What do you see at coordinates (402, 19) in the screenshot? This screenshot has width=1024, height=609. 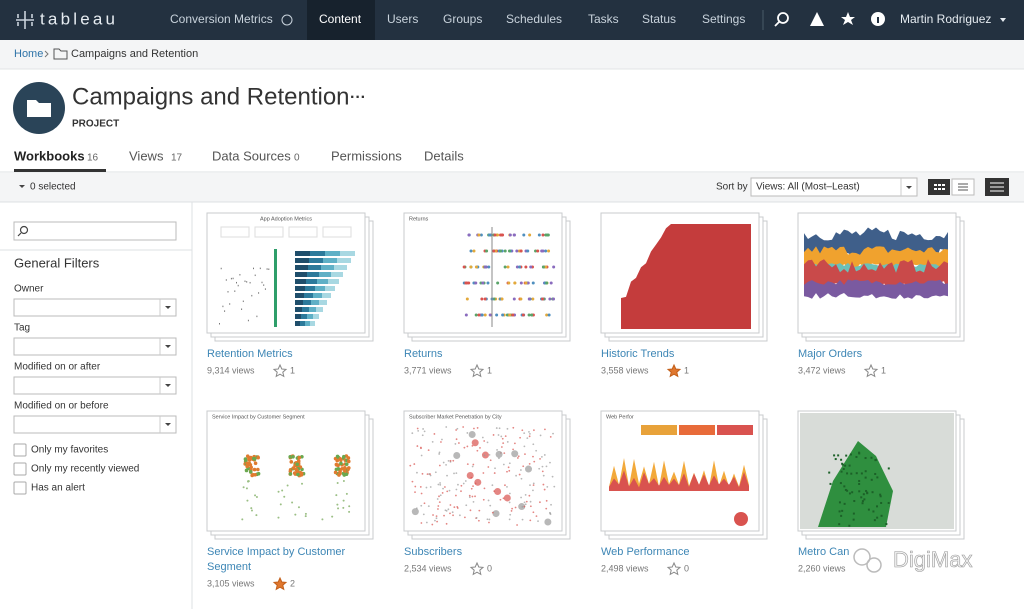 I see `nav-item: Users` at bounding box center [402, 19].